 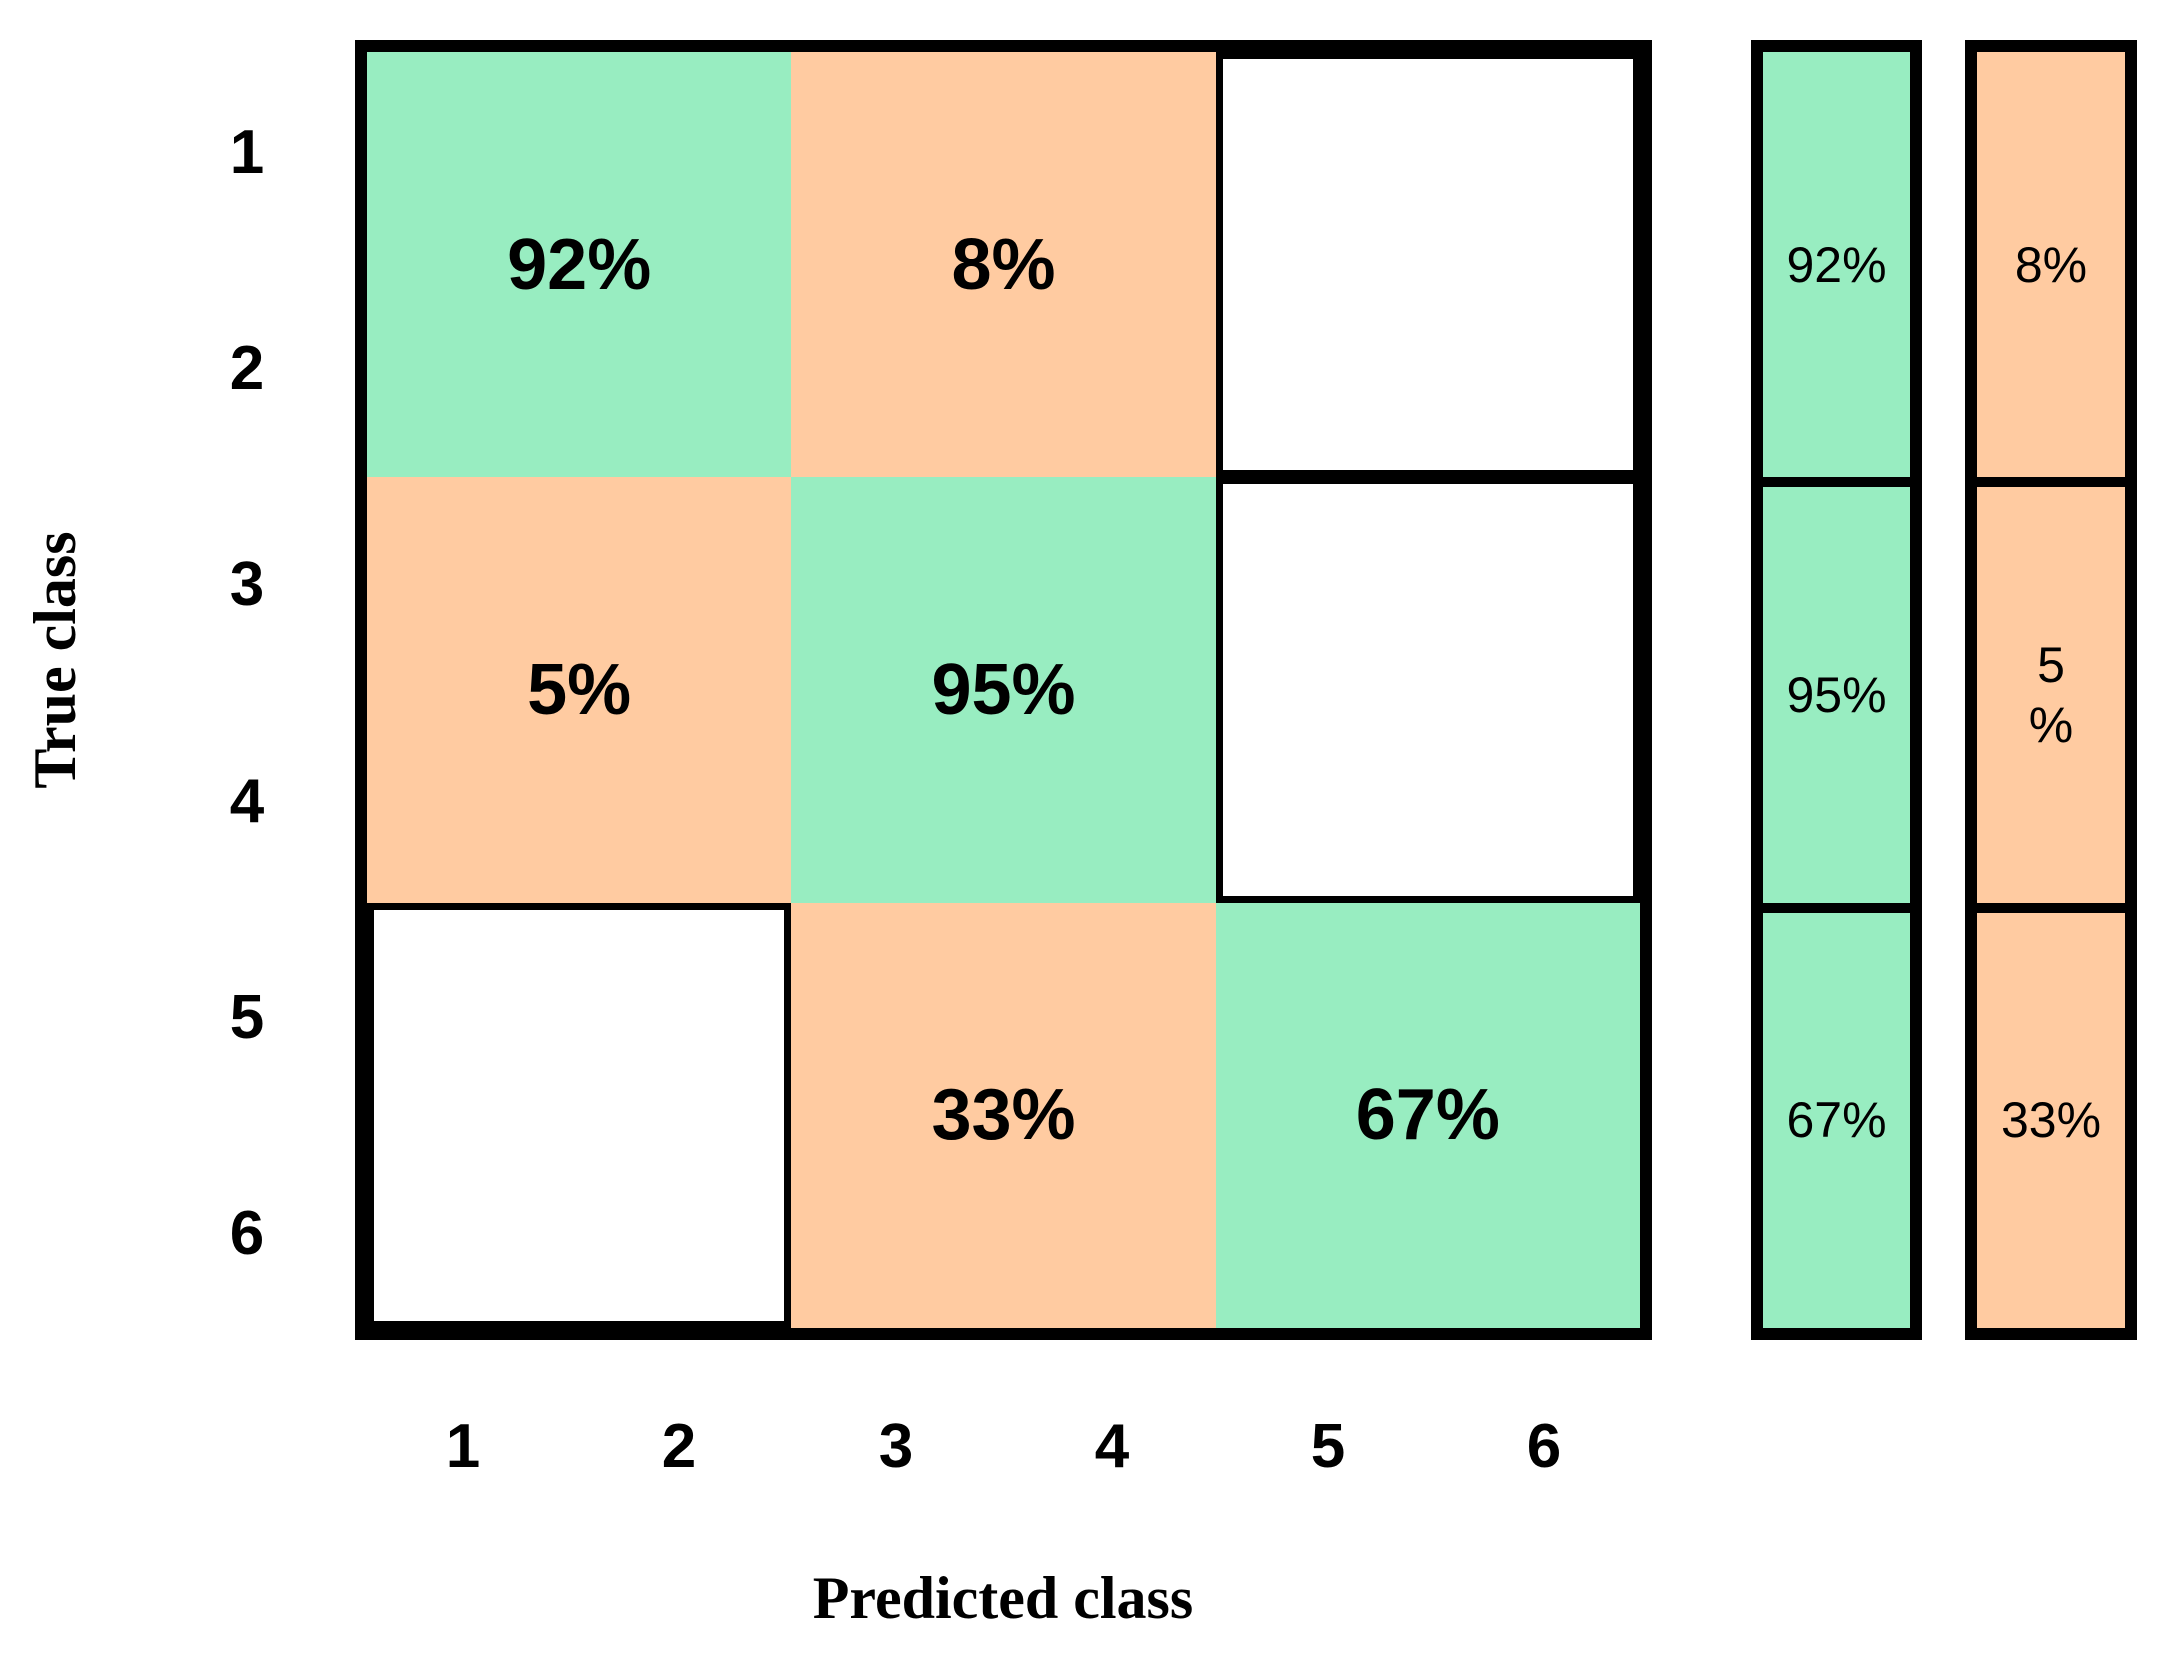 I want to click on error-rate-bar: 8% 5 % 33%, so click(x=2051, y=690).